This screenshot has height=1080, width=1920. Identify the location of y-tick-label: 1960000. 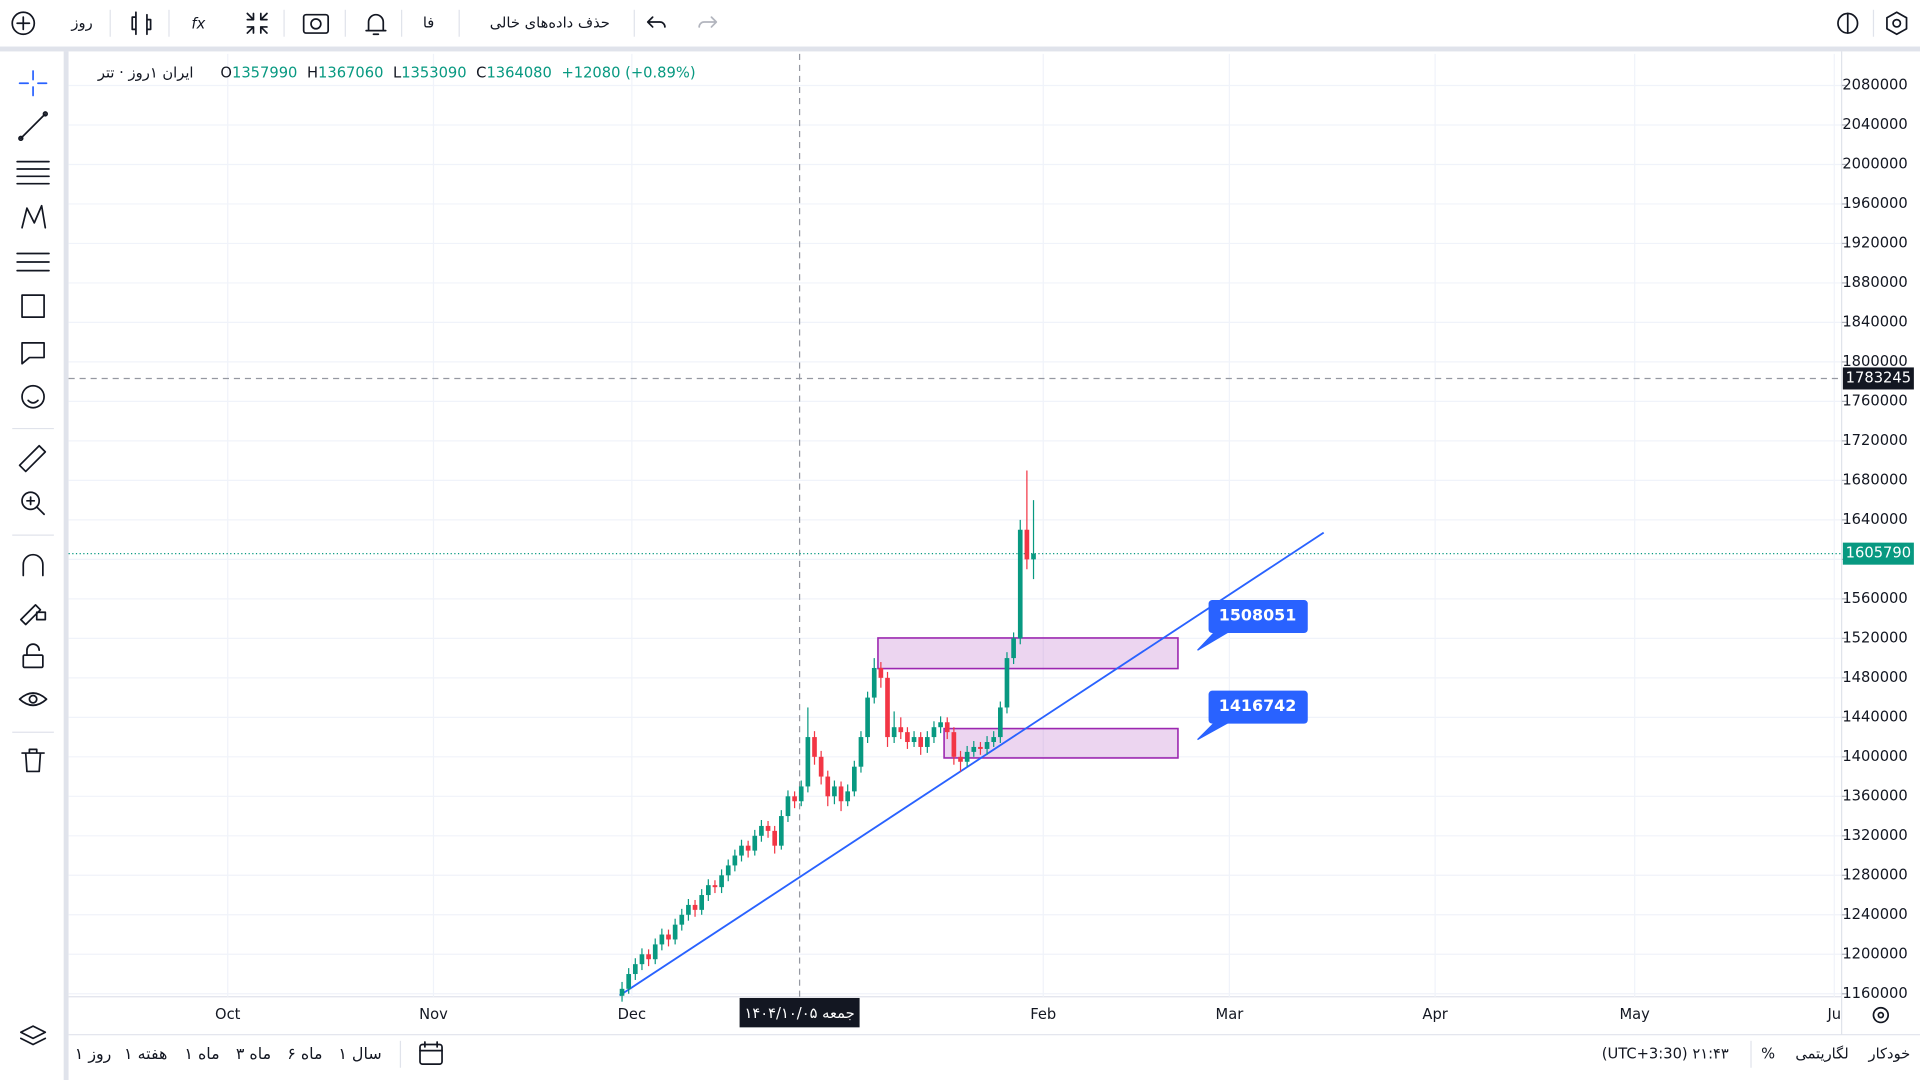
(1874, 203).